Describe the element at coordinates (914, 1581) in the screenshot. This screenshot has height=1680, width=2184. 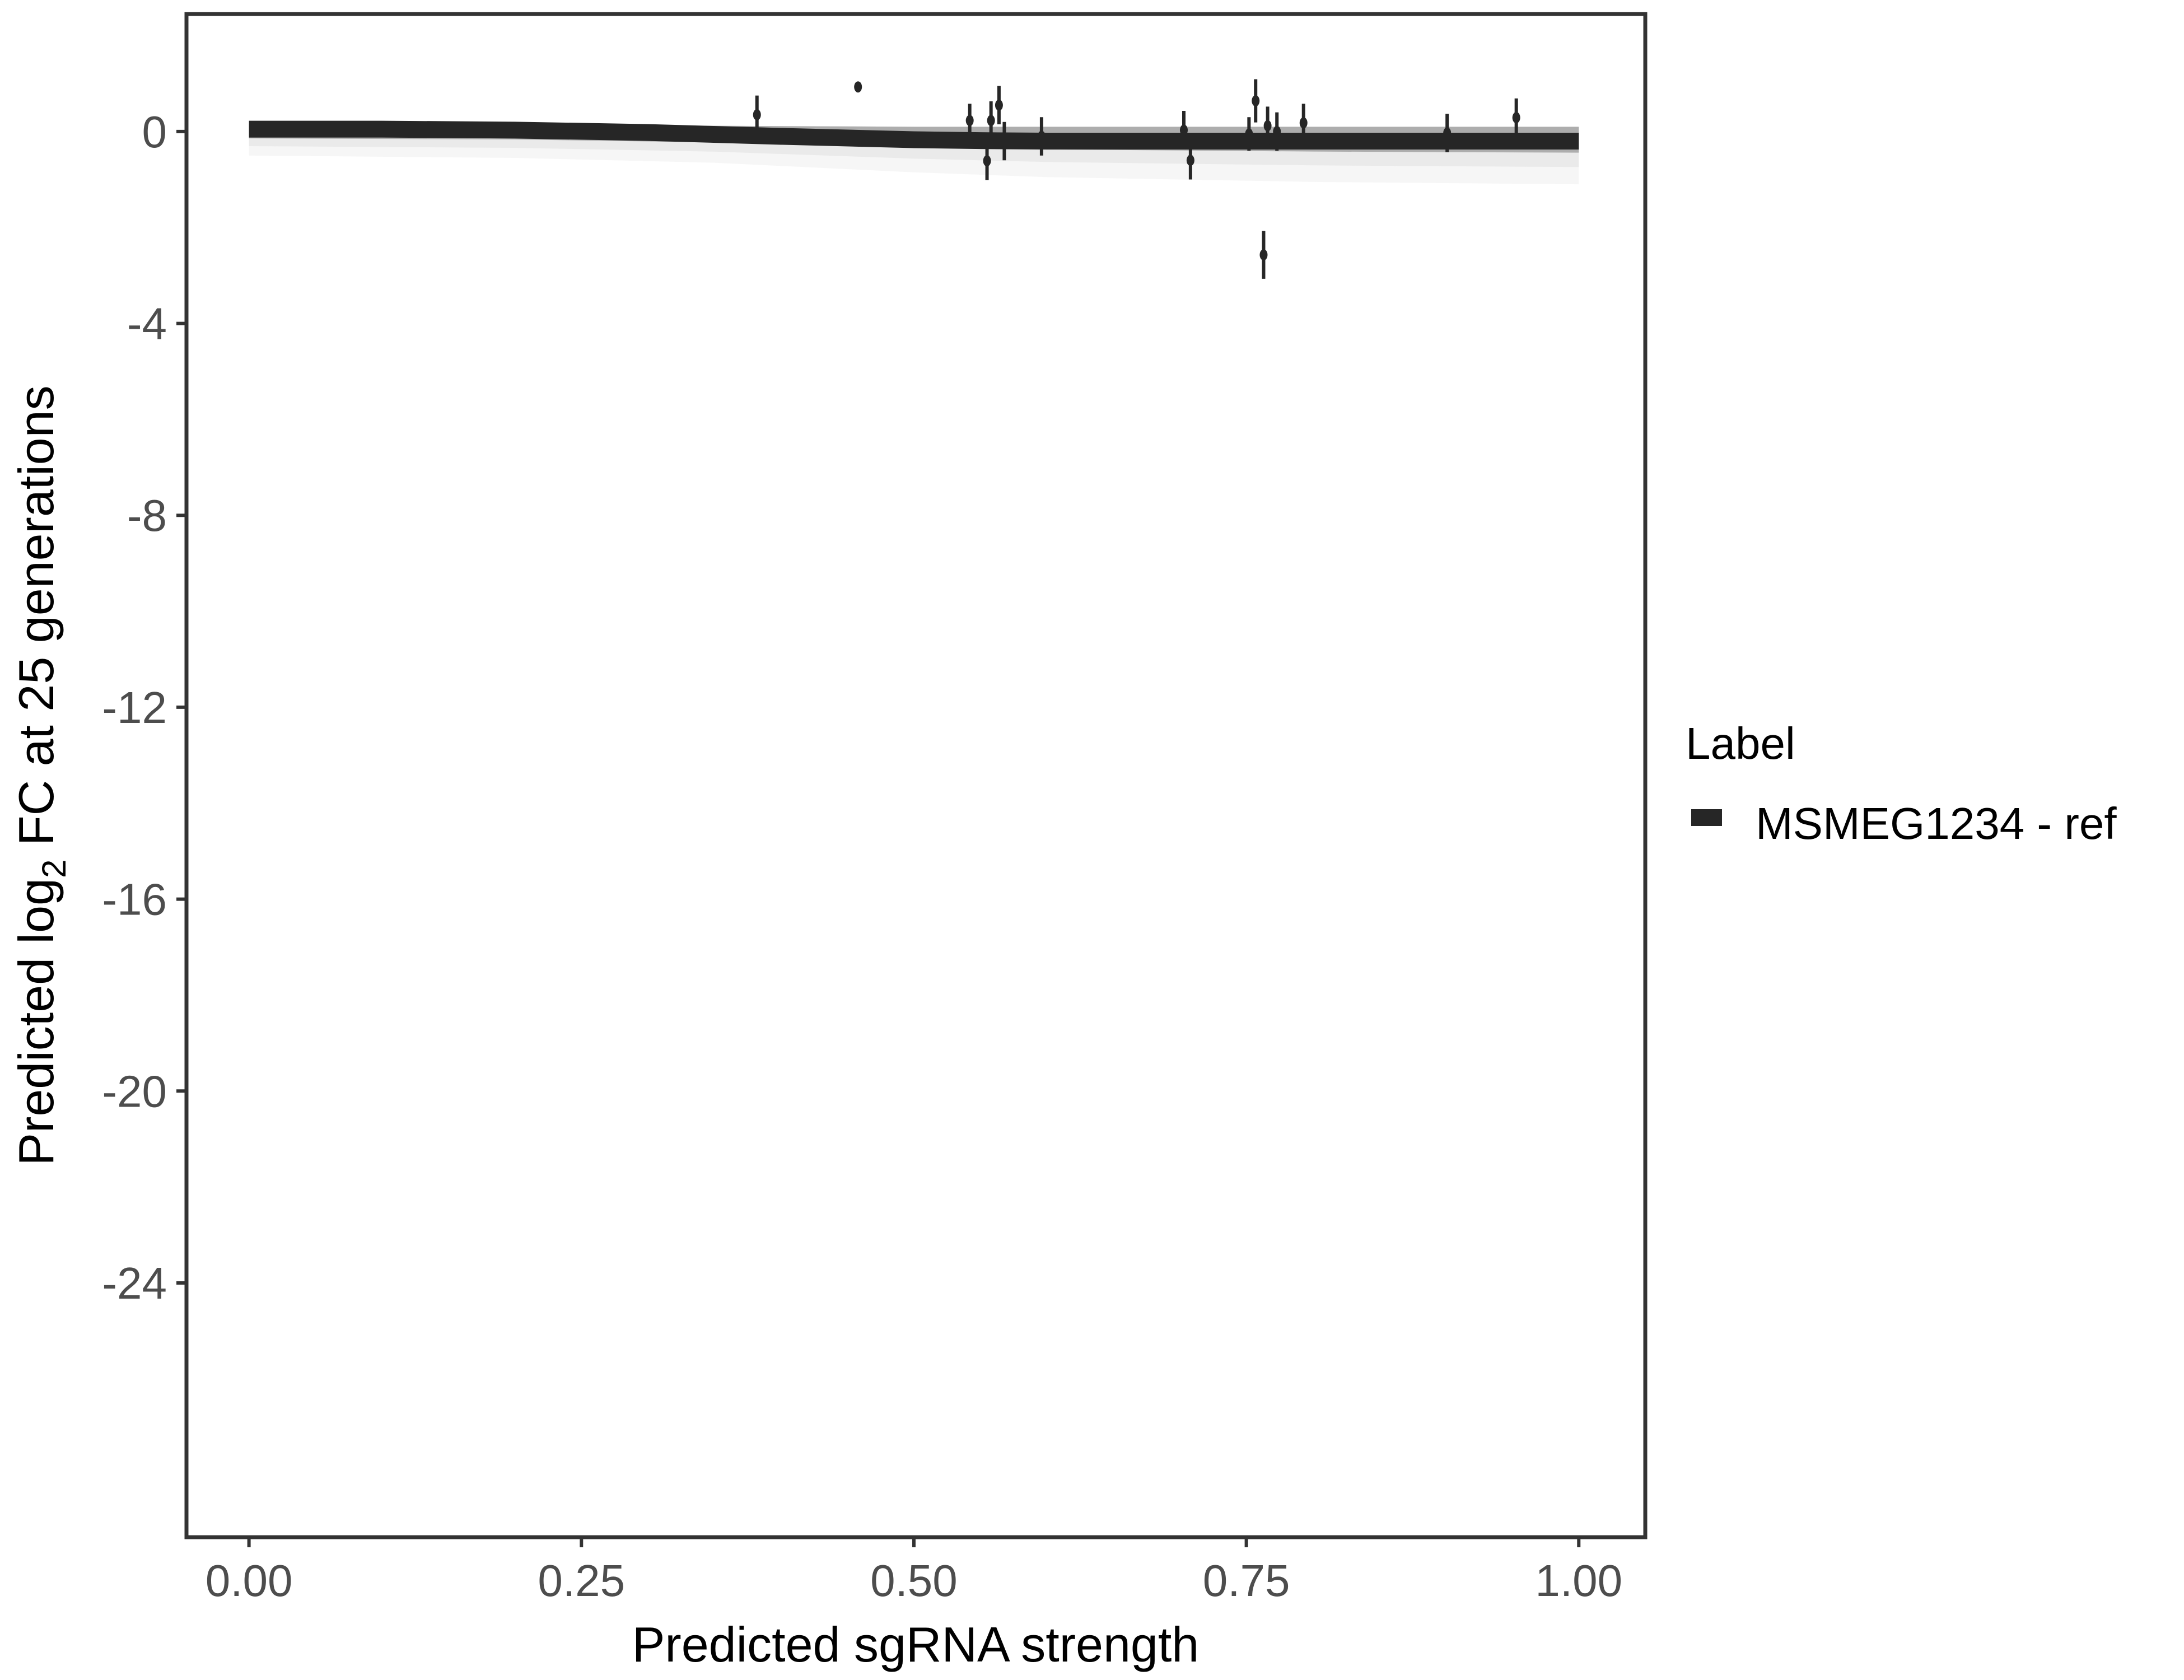
I see `x-tick-label: 0.50` at that location.